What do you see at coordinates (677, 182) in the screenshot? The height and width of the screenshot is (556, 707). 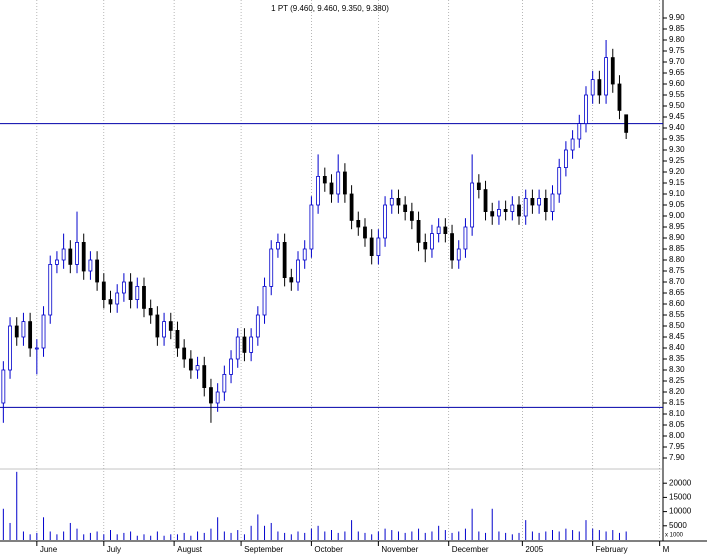 I see `y-tick-label: 9.15` at bounding box center [677, 182].